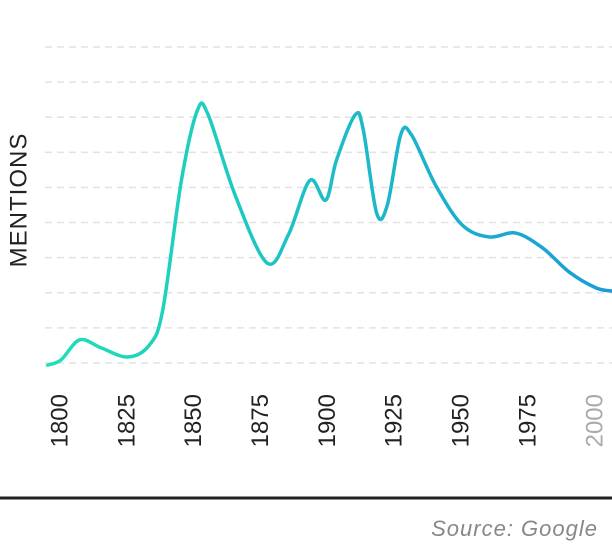 The image size is (612, 544). What do you see at coordinates (514, 528) in the screenshot?
I see `source: Source: Google` at bounding box center [514, 528].